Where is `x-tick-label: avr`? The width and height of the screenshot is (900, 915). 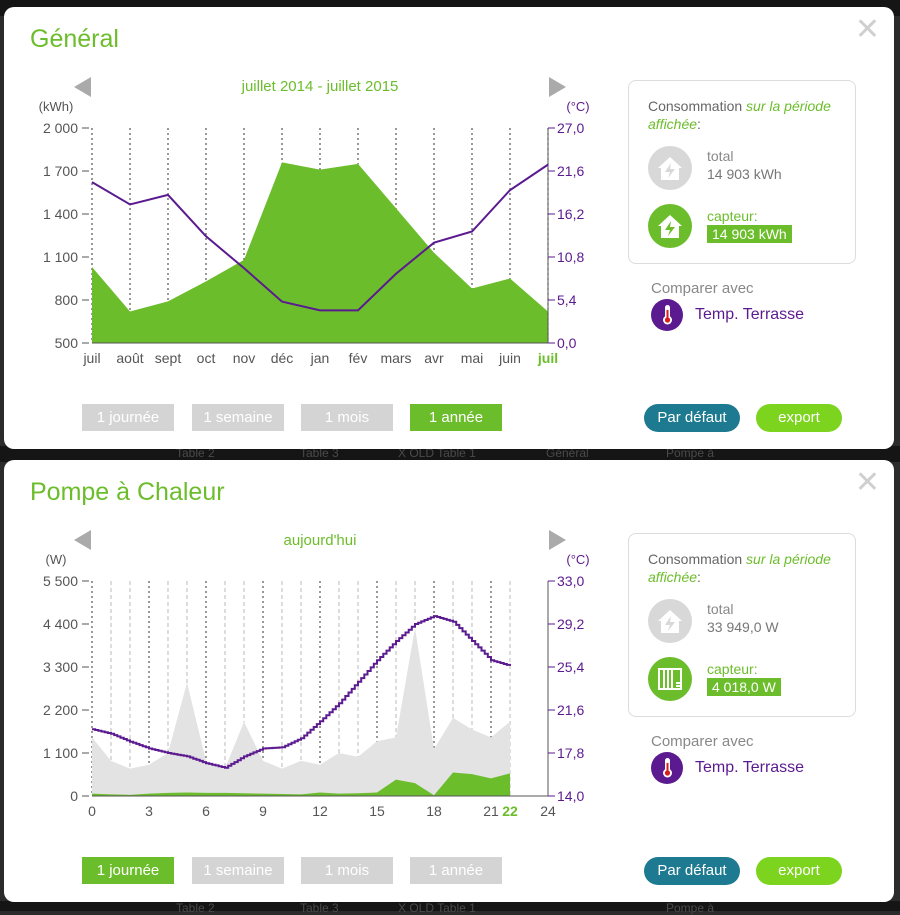 x-tick-label: avr is located at coordinates (434, 358).